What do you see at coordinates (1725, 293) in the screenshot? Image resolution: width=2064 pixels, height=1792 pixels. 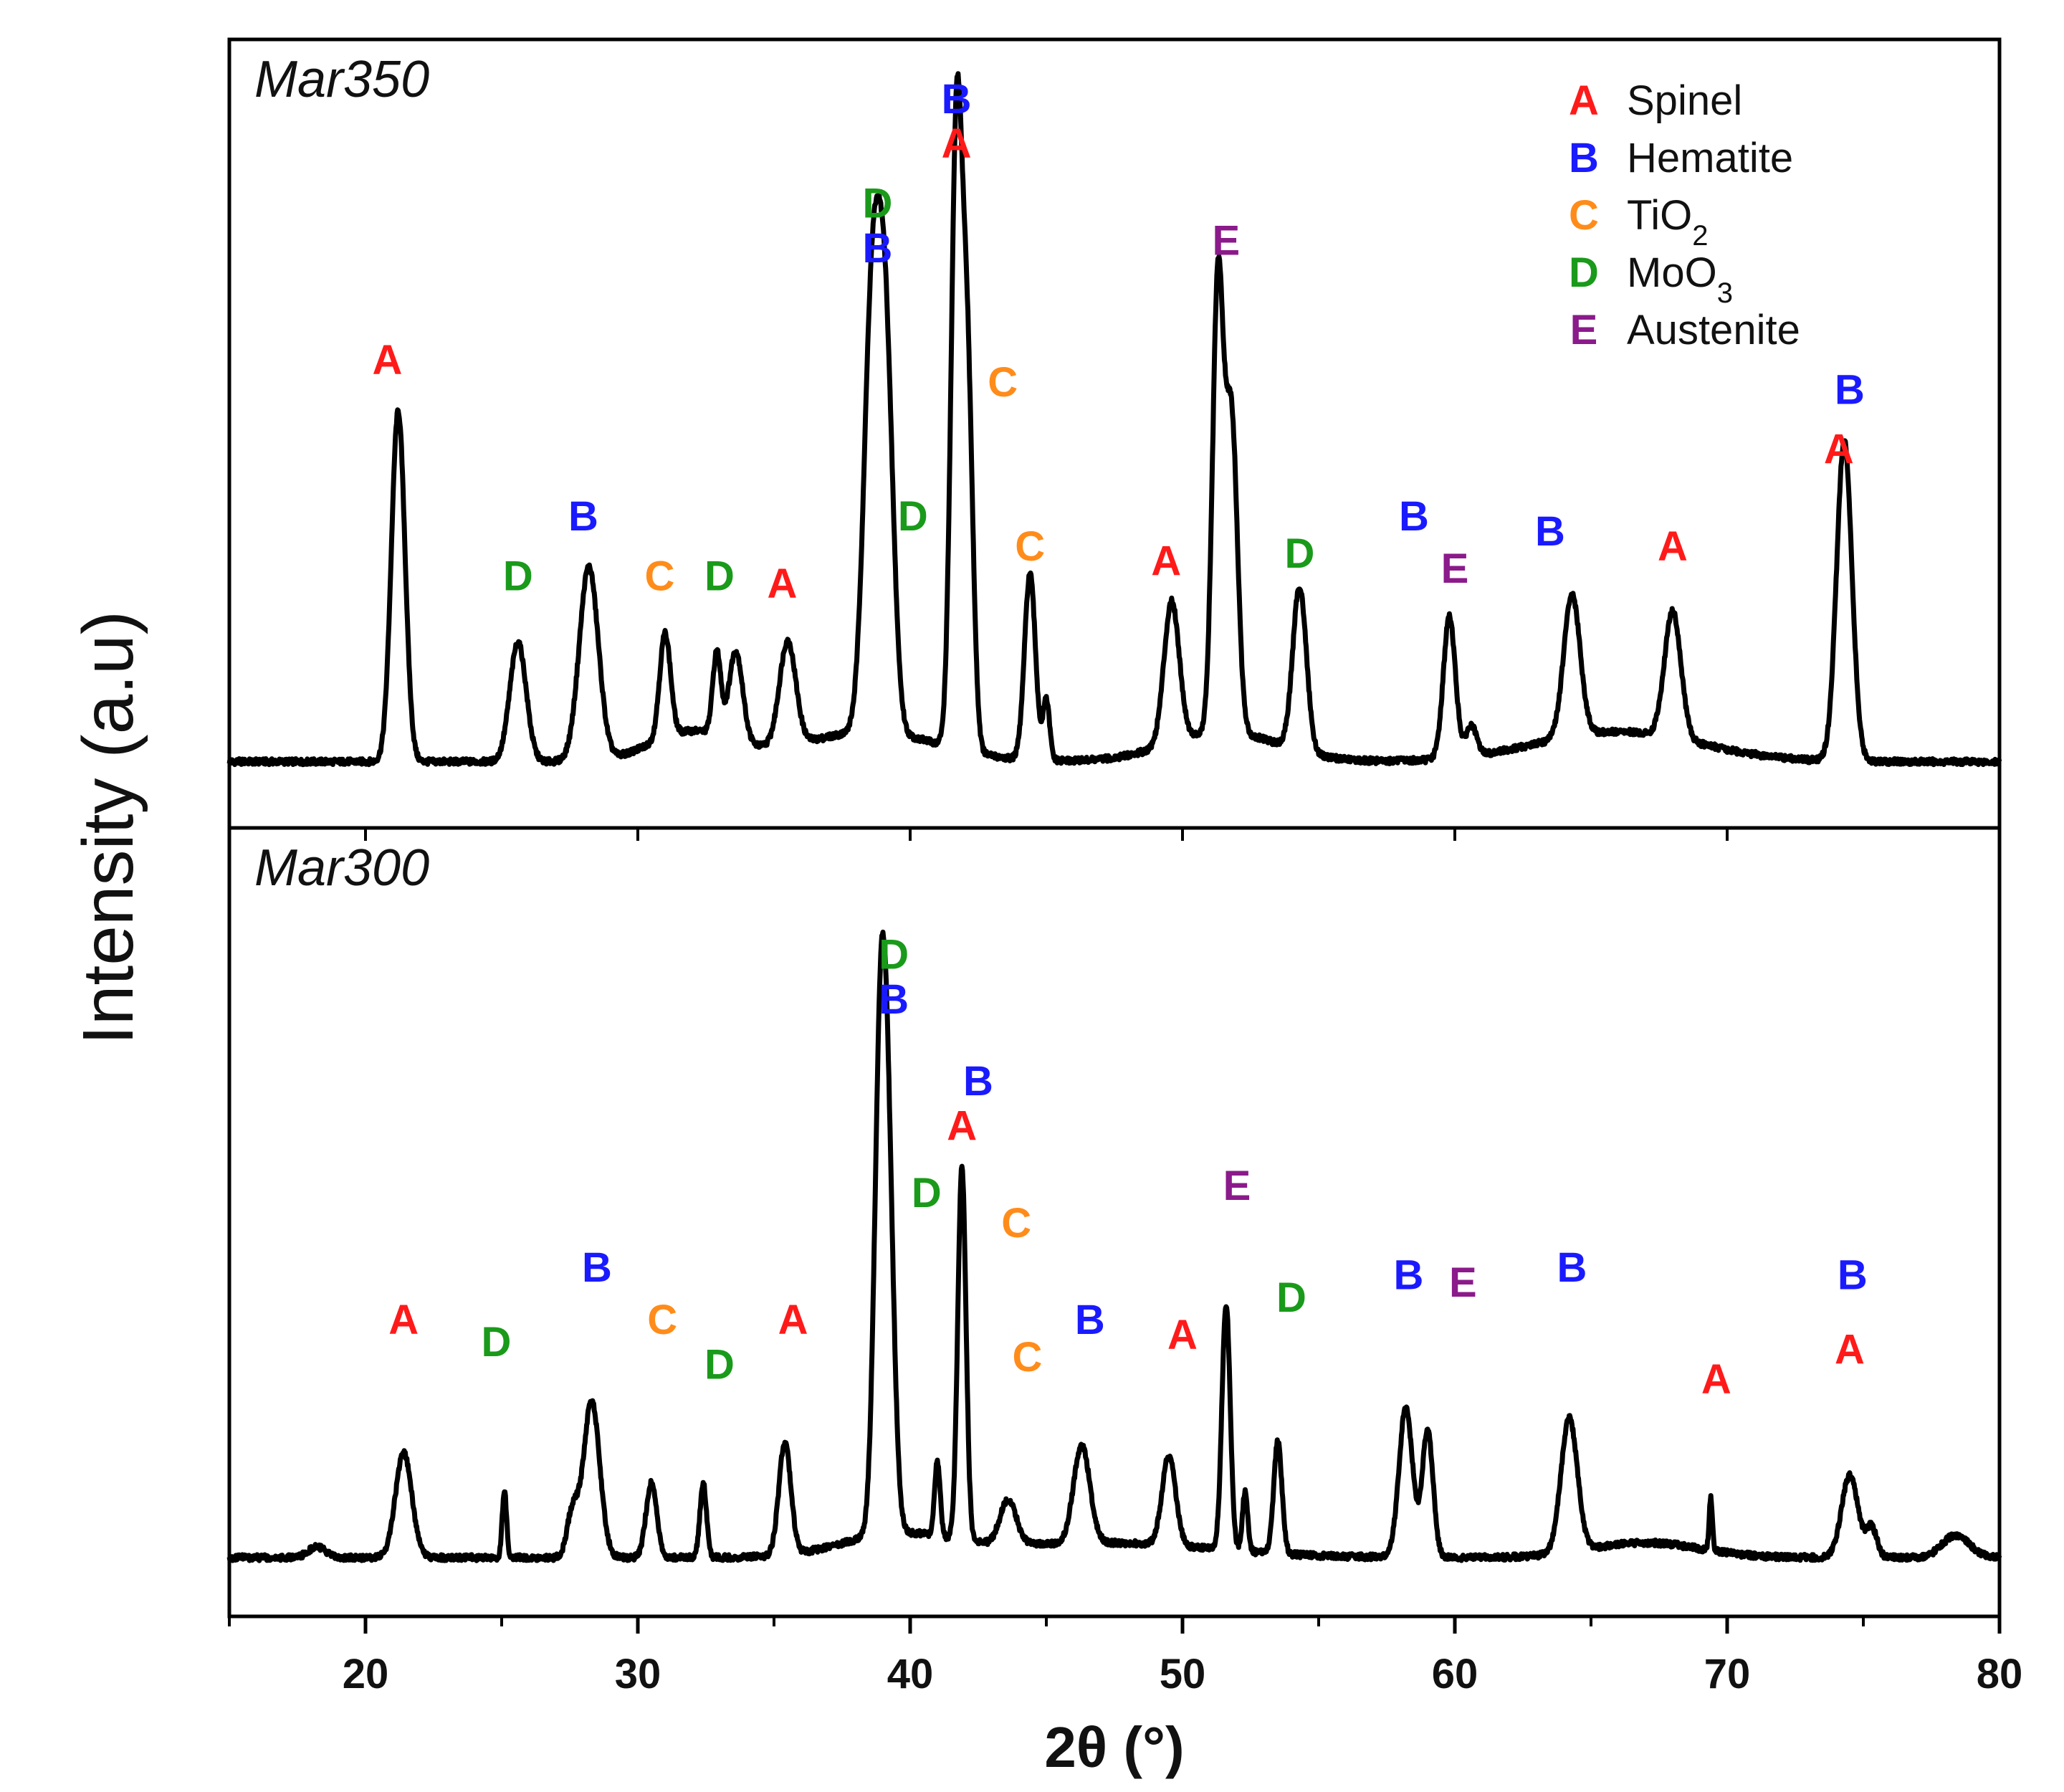 I see `legend-subscript: 3` at bounding box center [1725, 293].